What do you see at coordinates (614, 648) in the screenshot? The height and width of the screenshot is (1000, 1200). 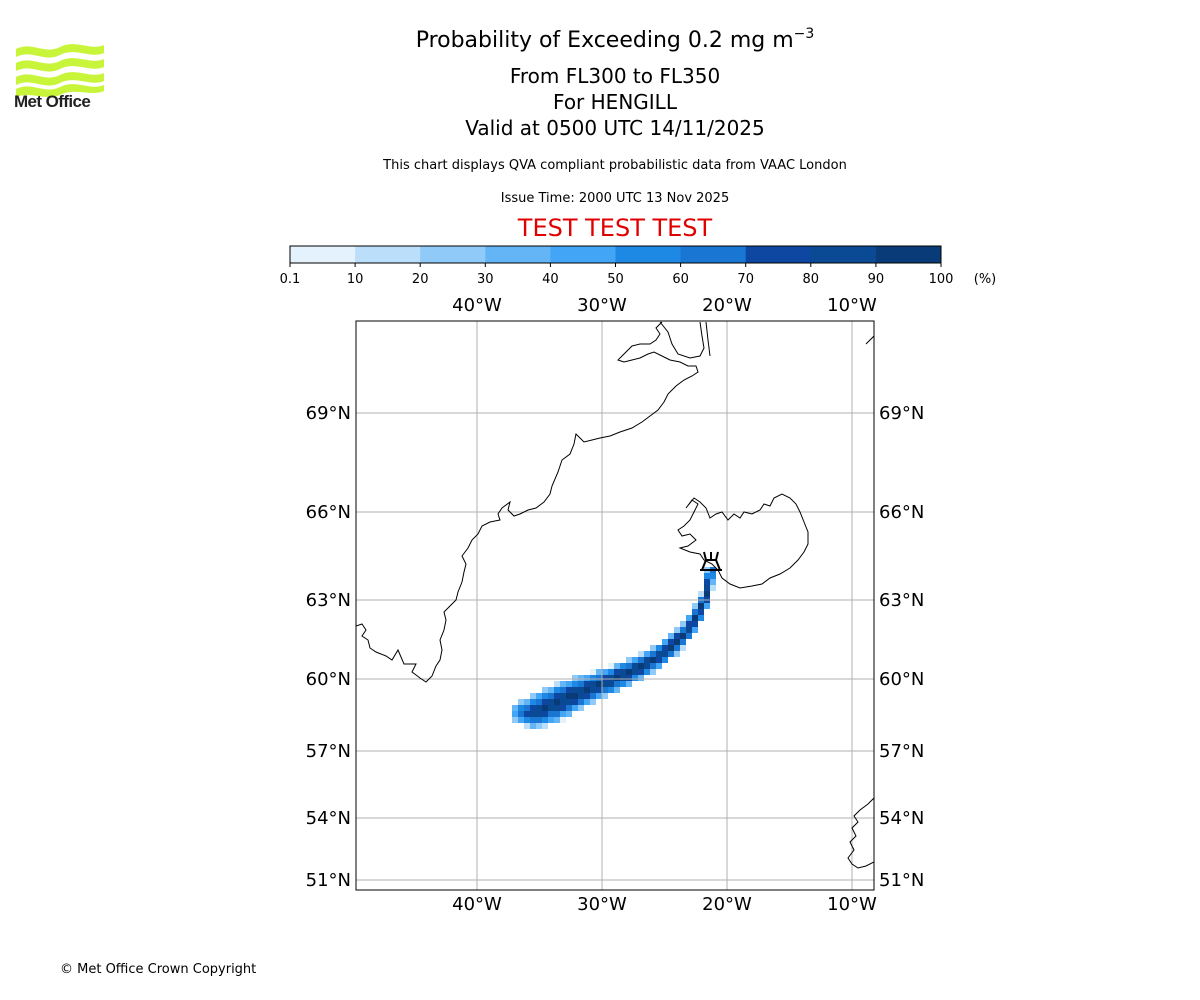 I see `plume-layer` at bounding box center [614, 648].